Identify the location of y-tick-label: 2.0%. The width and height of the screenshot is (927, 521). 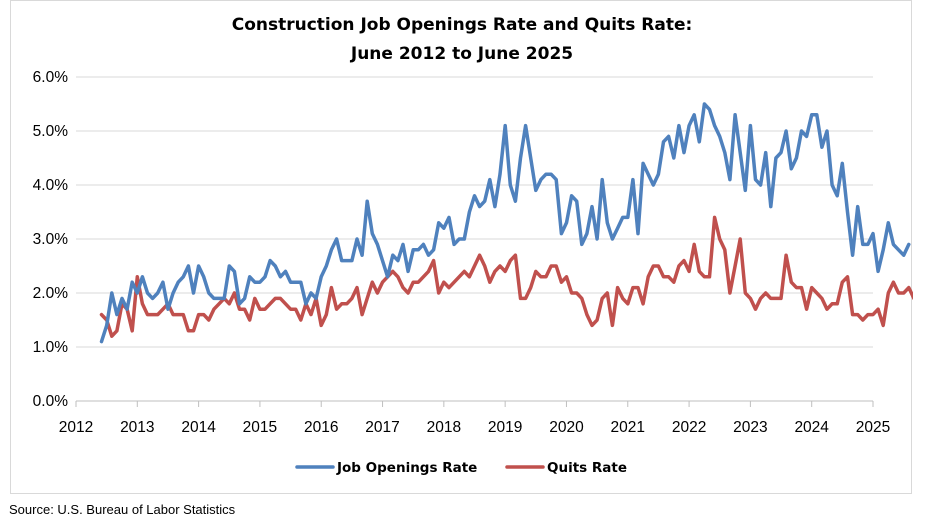
(51, 293).